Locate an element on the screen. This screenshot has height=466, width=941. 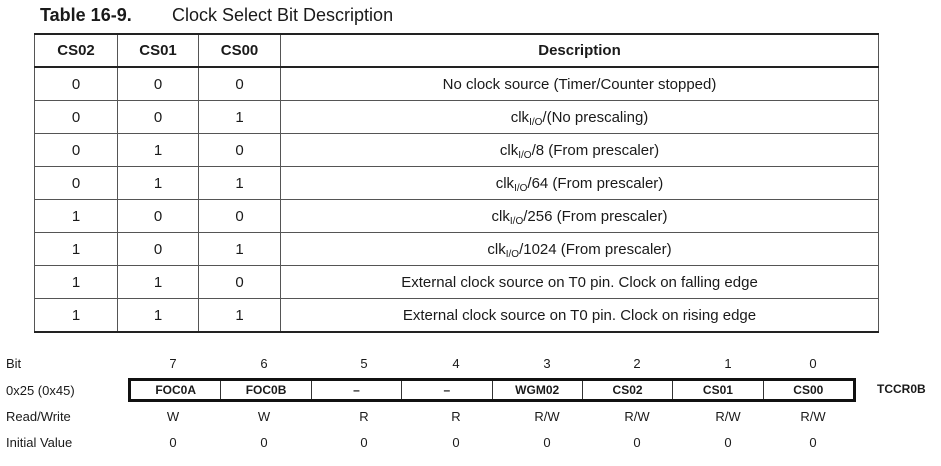
table-title: Clock Select Bit Description is located at coordinates (283, 15).